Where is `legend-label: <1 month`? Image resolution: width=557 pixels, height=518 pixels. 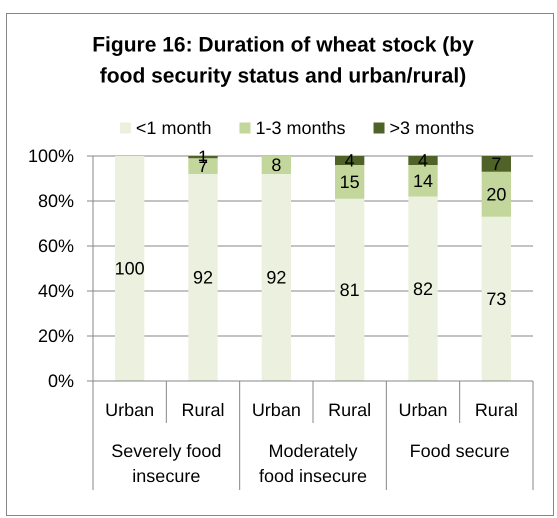 legend-label: <1 month is located at coordinates (174, 128).